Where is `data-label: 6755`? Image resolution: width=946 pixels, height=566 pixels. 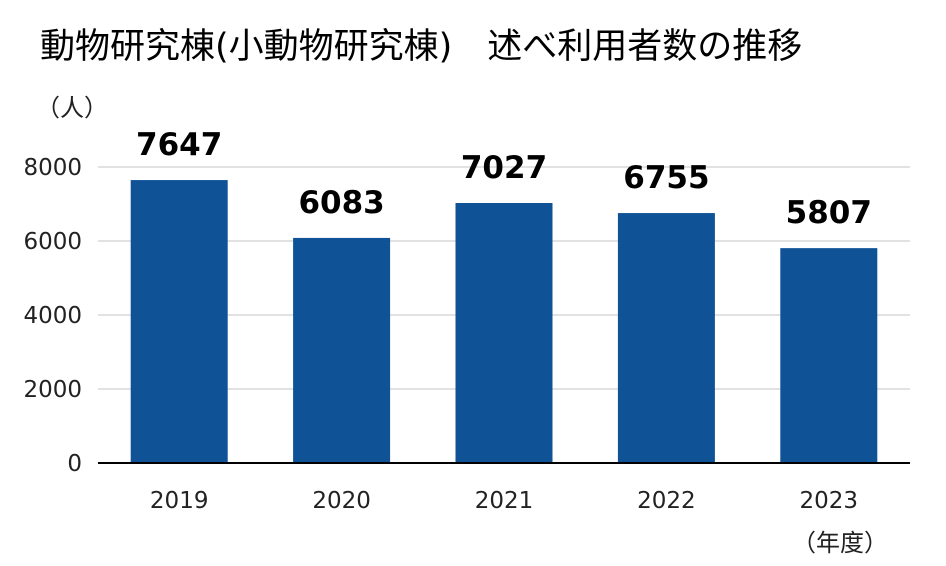 data-label: 6755 is located at coordinates (666, 178).